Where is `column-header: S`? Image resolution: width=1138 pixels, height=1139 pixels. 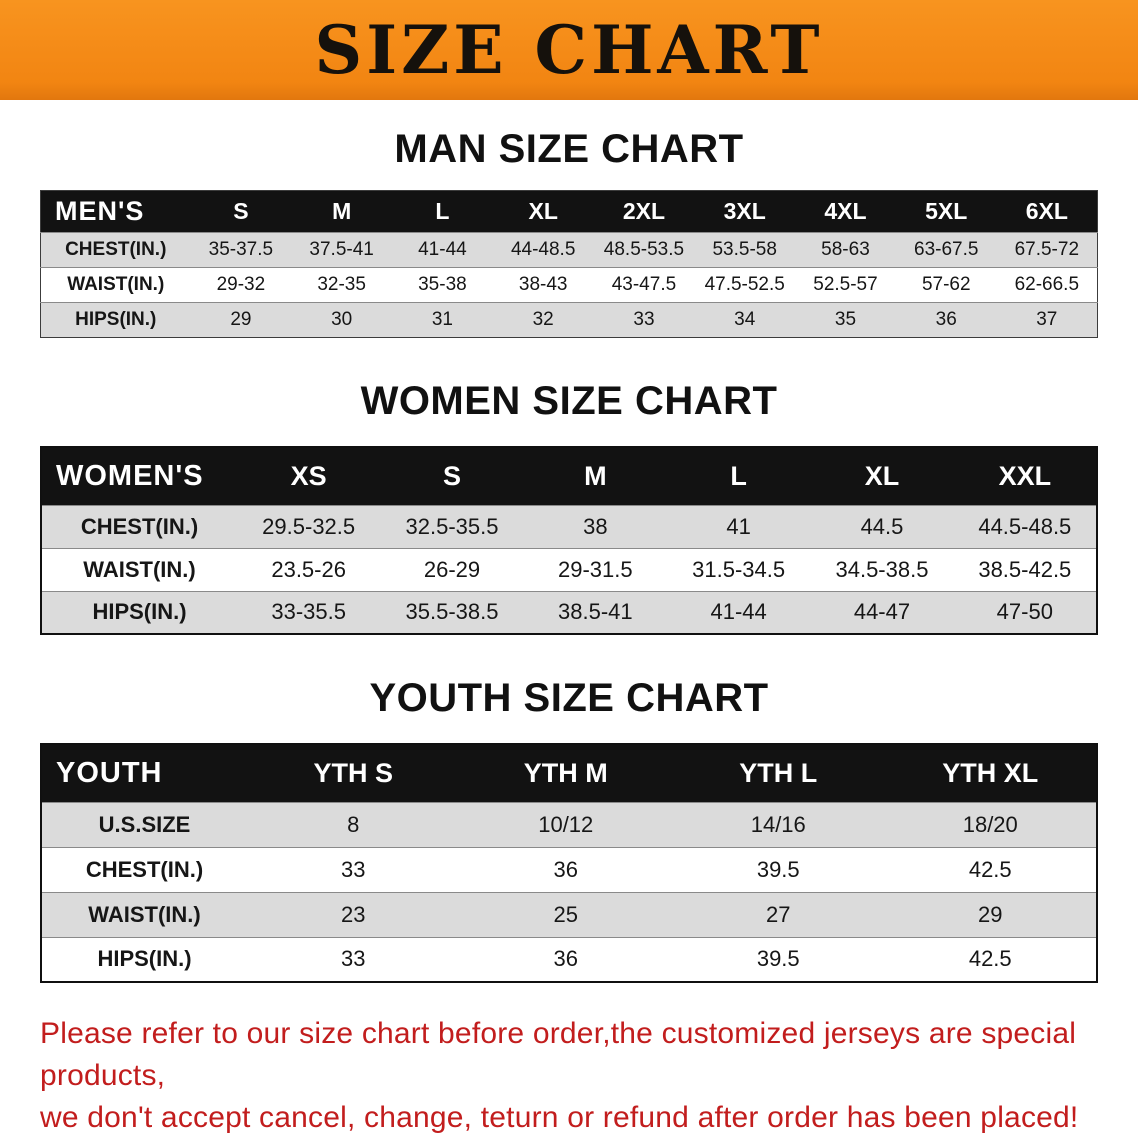
column-header: S is located at coordinates (452, 476).